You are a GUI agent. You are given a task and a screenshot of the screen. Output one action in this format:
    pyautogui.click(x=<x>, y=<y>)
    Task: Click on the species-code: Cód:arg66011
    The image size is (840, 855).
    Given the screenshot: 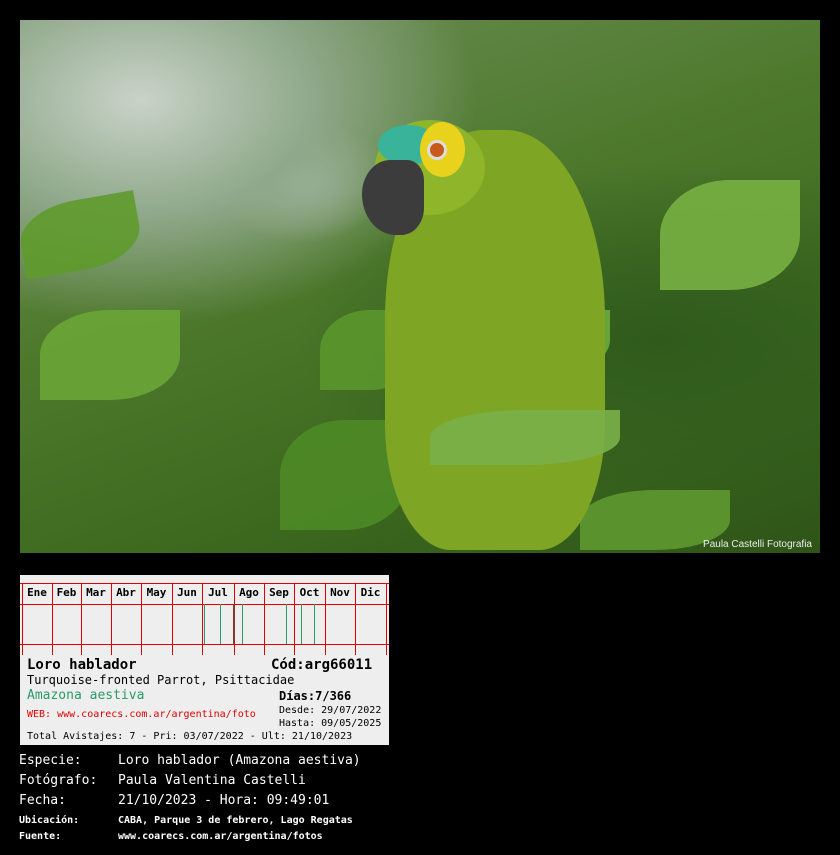 What is the action you would take?
    pyautogui.click(x=322, y=665)
    